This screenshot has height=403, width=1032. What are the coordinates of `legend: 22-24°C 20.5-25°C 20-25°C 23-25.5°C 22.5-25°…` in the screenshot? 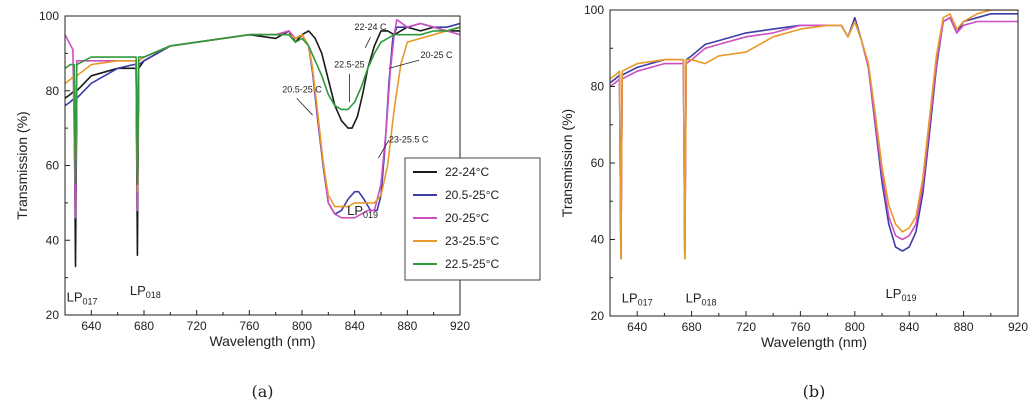 It's located at (472, 219).